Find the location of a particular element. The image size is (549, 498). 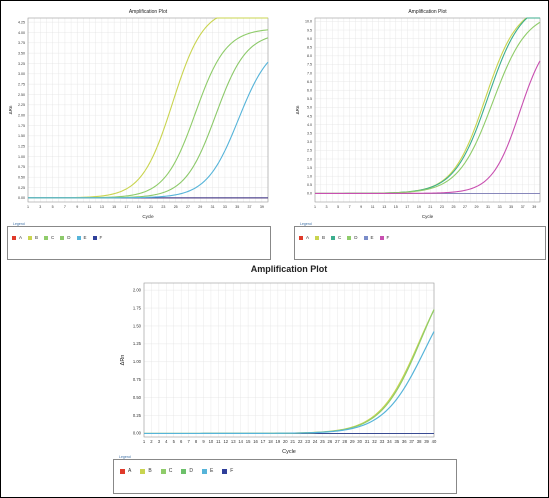

legend-item-f: F is located at coordinates (227, 471).